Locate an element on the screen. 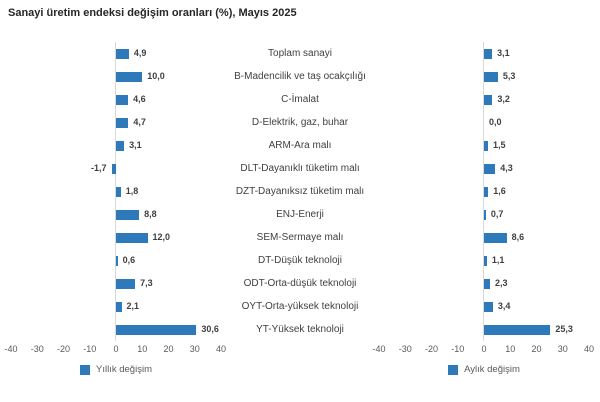  value-label: 8,8 is located at coordinates (150, 214).